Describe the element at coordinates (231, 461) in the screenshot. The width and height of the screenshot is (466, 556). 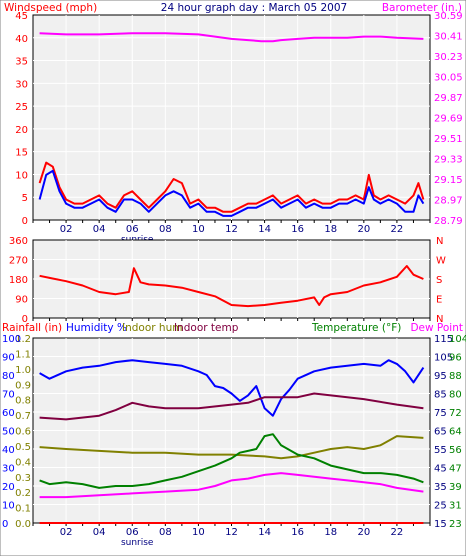
I see `series-line-temperature-f-` at that location.